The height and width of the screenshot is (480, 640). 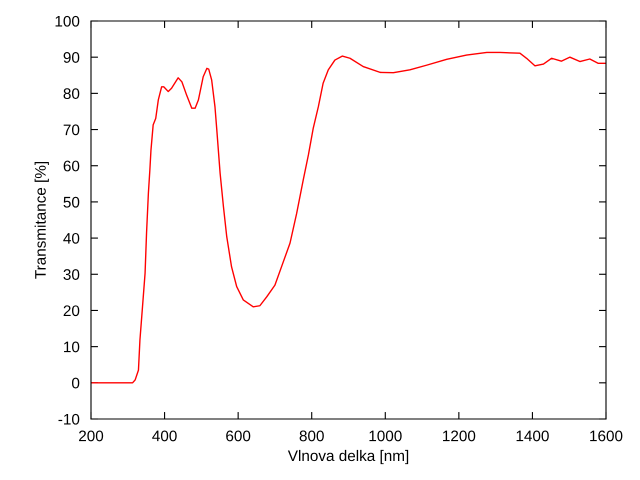 I want to click on x-tick-label: 1400, so click(x=532, y=436).